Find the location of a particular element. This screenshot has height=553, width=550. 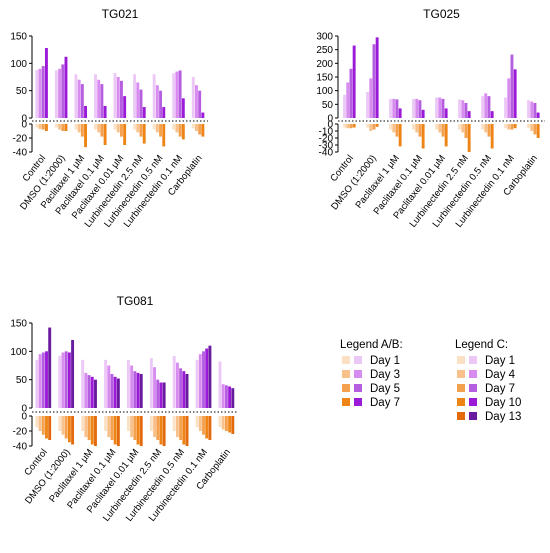

y-tick-label: 150 is located at coordinates (18, 324).